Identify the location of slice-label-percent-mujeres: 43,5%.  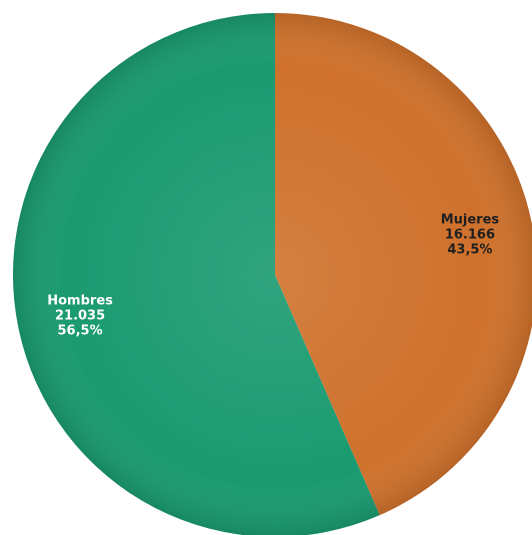
(469, 249).